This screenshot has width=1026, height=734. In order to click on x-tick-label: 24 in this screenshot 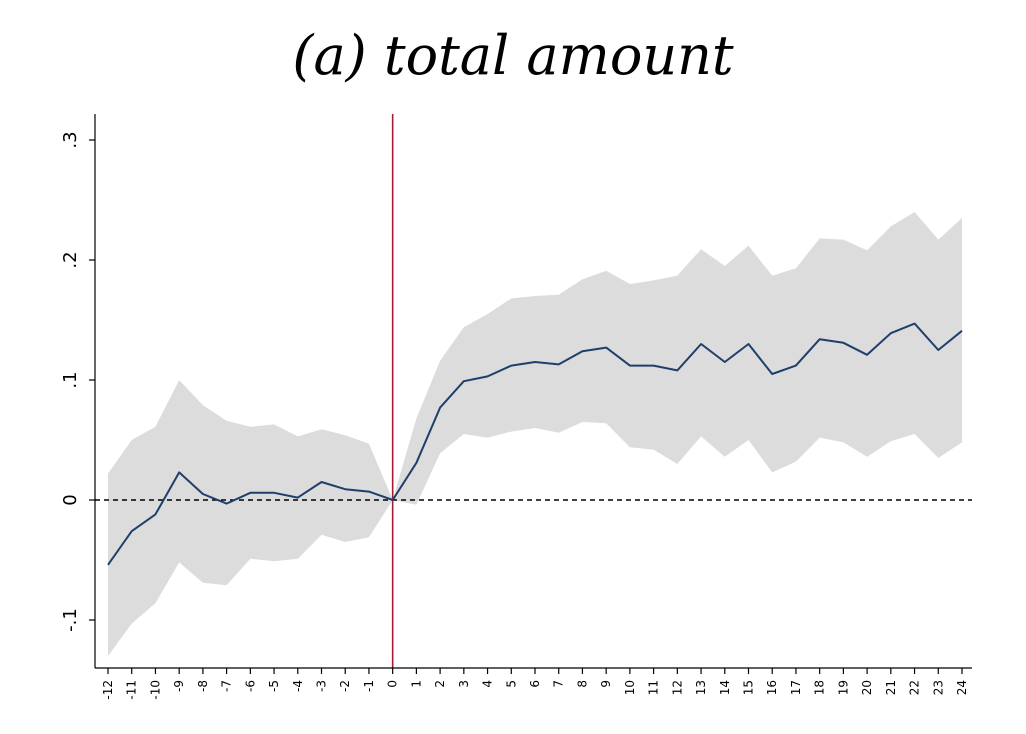, I will do `click(962, 687)`.